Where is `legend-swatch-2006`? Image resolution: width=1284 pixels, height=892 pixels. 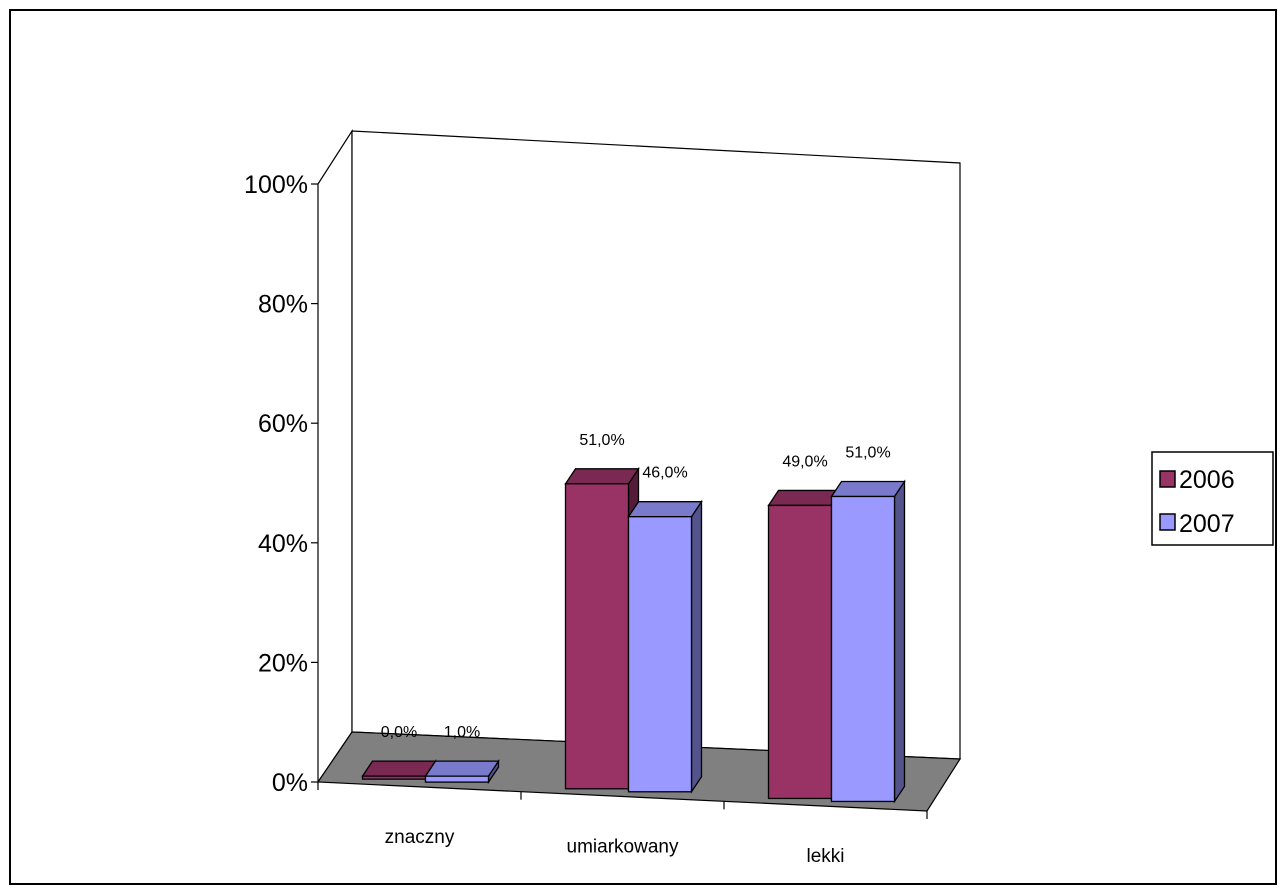
legend-swatch-2006 is located at coordinates (1167, 479).